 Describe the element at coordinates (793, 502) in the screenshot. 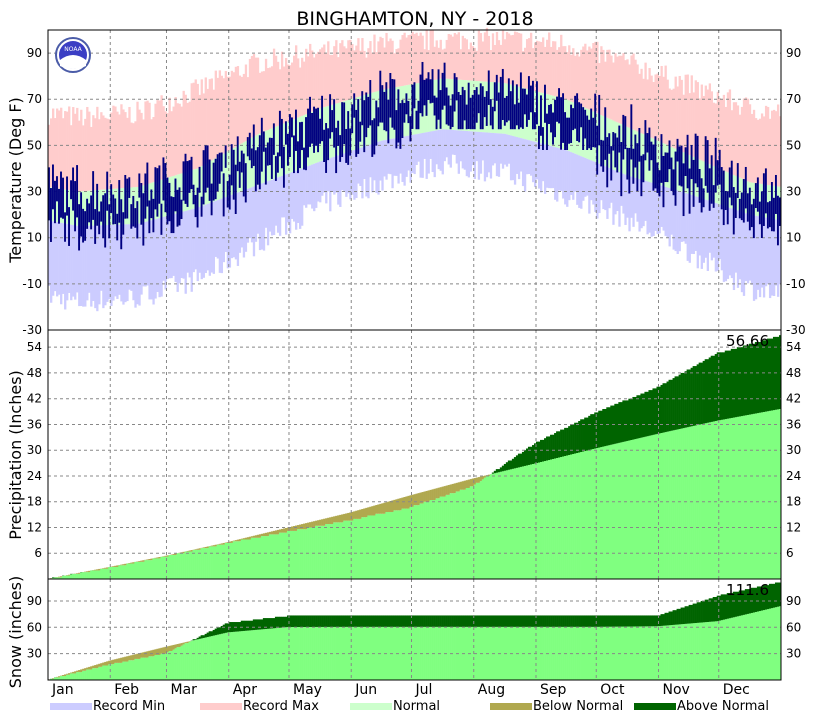

I see `precip-tick-right-18: 18` at that location.